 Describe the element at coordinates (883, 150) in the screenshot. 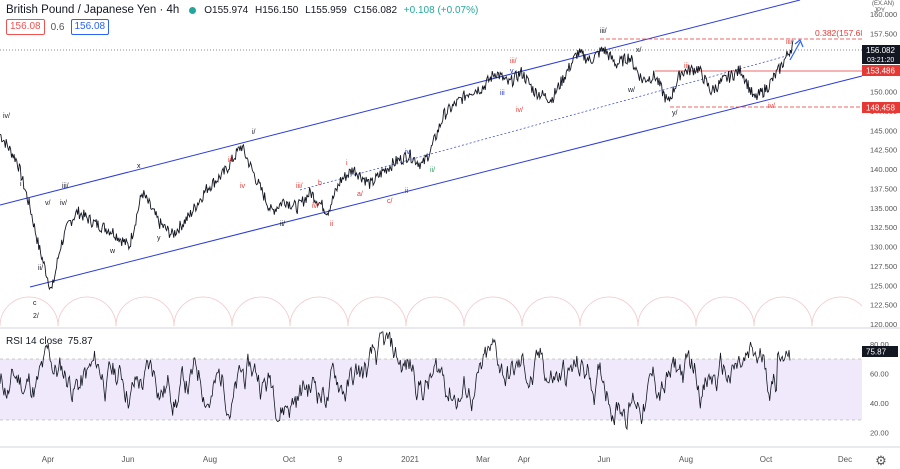

I see `price-tick-label: 142.500` at that location.